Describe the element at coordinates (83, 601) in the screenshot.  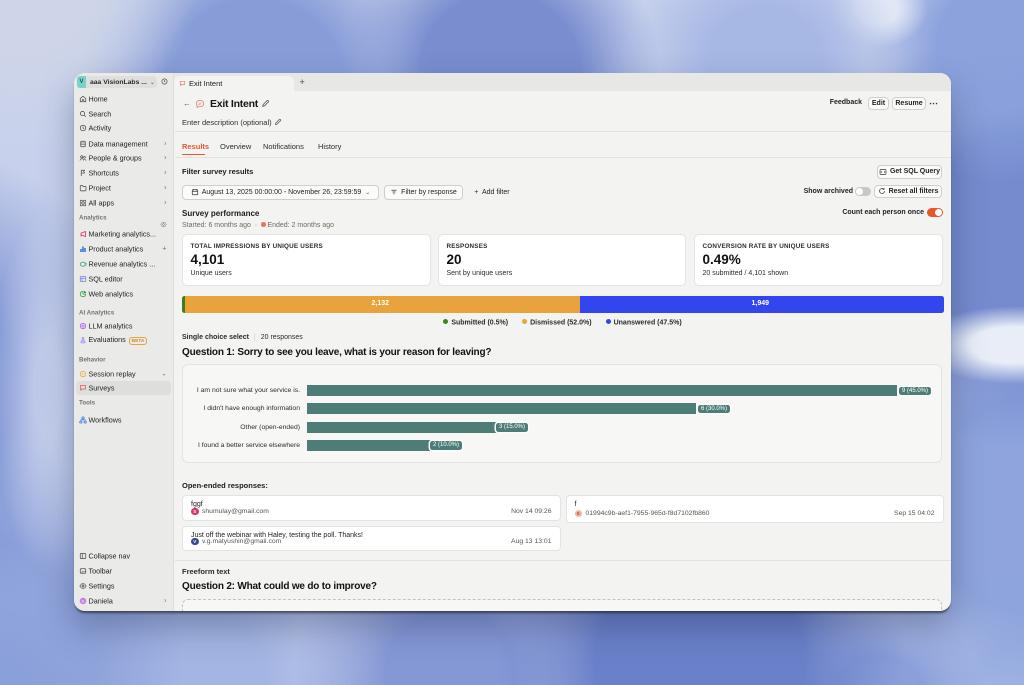
I see `svg-text: D` at that location.